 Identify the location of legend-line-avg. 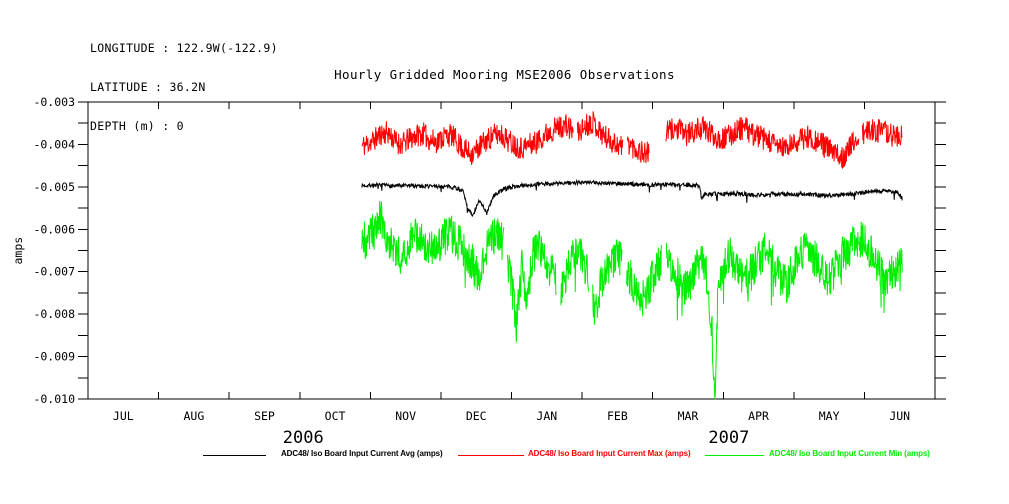
(234, 455).